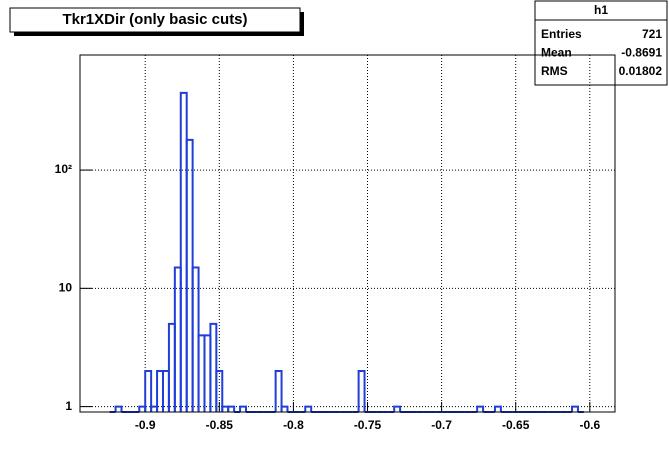 Image resolution: width=669 pixels, height=463 pixels. Describe the element at coordinates (641, 53) in the screenshot. I see `stats-value: -0.8691` at that location.